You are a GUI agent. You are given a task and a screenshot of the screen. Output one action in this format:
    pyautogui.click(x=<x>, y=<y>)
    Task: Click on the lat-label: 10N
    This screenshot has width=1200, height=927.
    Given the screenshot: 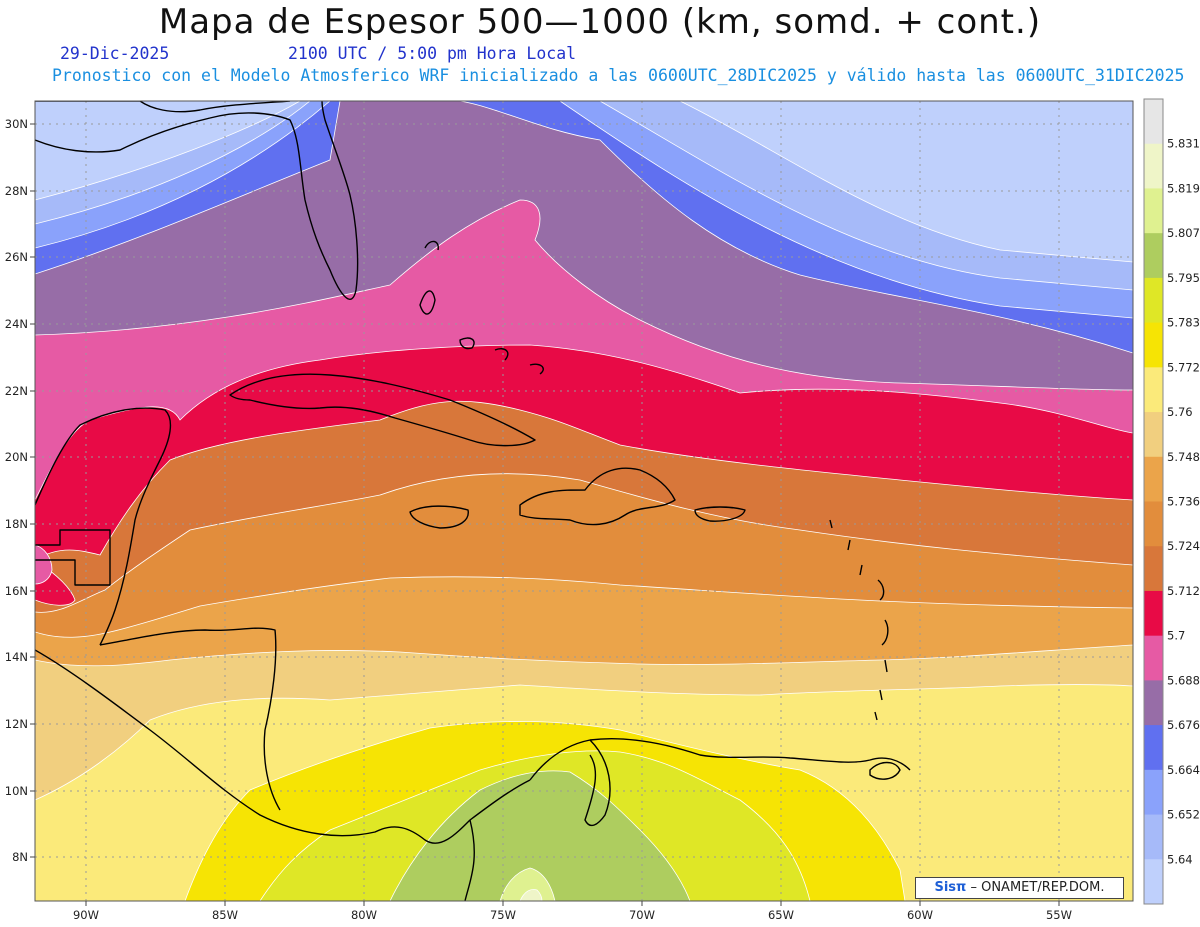 What is the action you would take?
    pyautogui.click(x=16, y=791)
    